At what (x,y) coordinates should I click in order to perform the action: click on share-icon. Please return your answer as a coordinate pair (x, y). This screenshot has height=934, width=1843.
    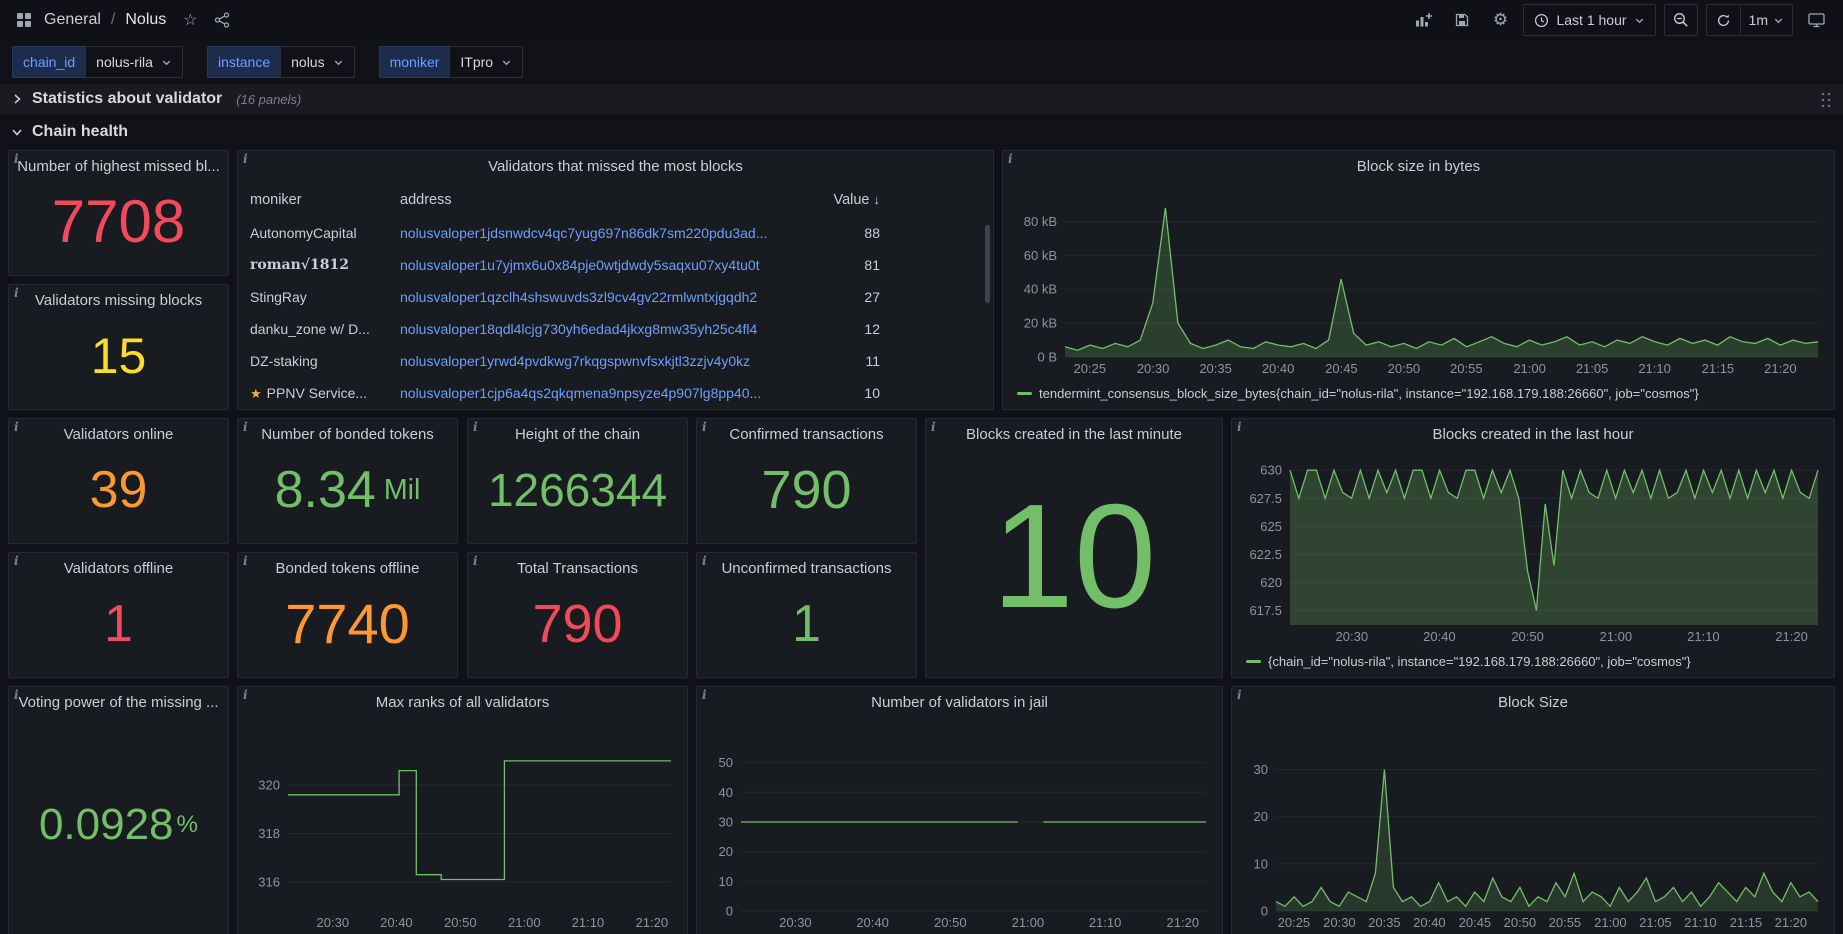
    Looking at the image, I should click on (222, 20).